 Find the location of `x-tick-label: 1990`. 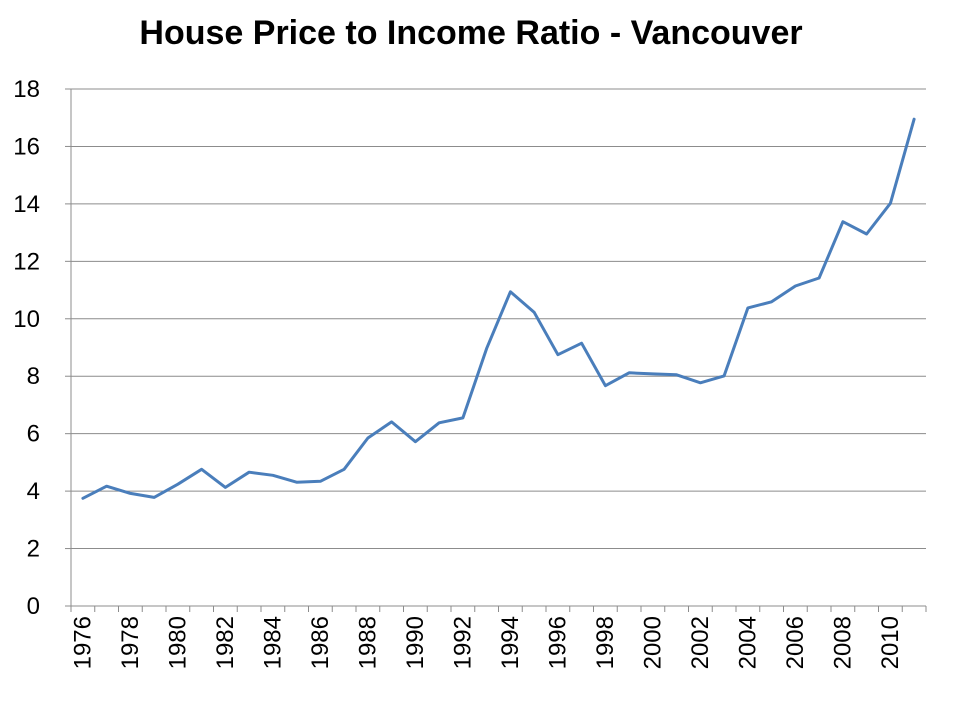

x-tick-label: 1990 is located at coordinates (415, 642).